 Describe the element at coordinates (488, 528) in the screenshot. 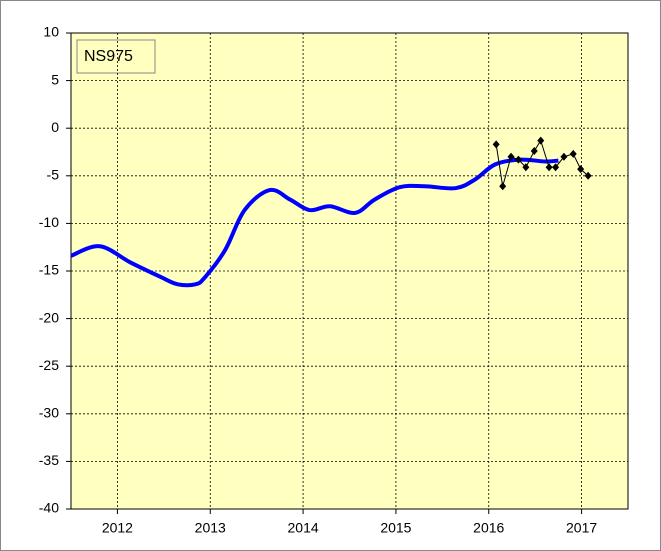

I see `x-tick-label: 2016` at that location.